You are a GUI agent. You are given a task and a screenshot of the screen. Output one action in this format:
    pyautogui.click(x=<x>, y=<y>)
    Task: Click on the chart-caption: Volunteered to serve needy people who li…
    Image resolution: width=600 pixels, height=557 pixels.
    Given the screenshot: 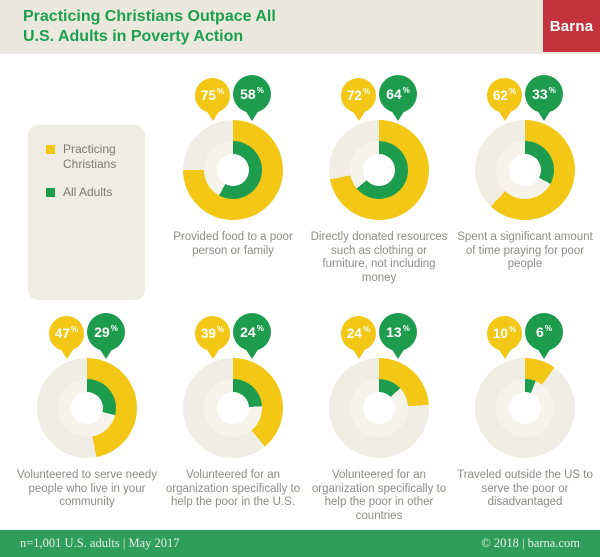 What is the action you would take?
    pyautogui.click(x=87, y=488)
    